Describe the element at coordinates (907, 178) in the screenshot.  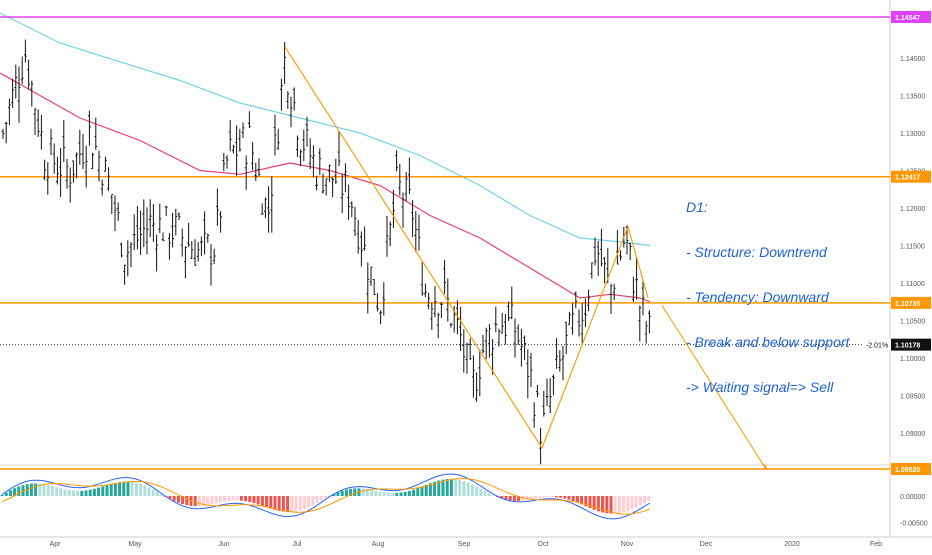
I see `level-price-label: 1.12417` at that location.